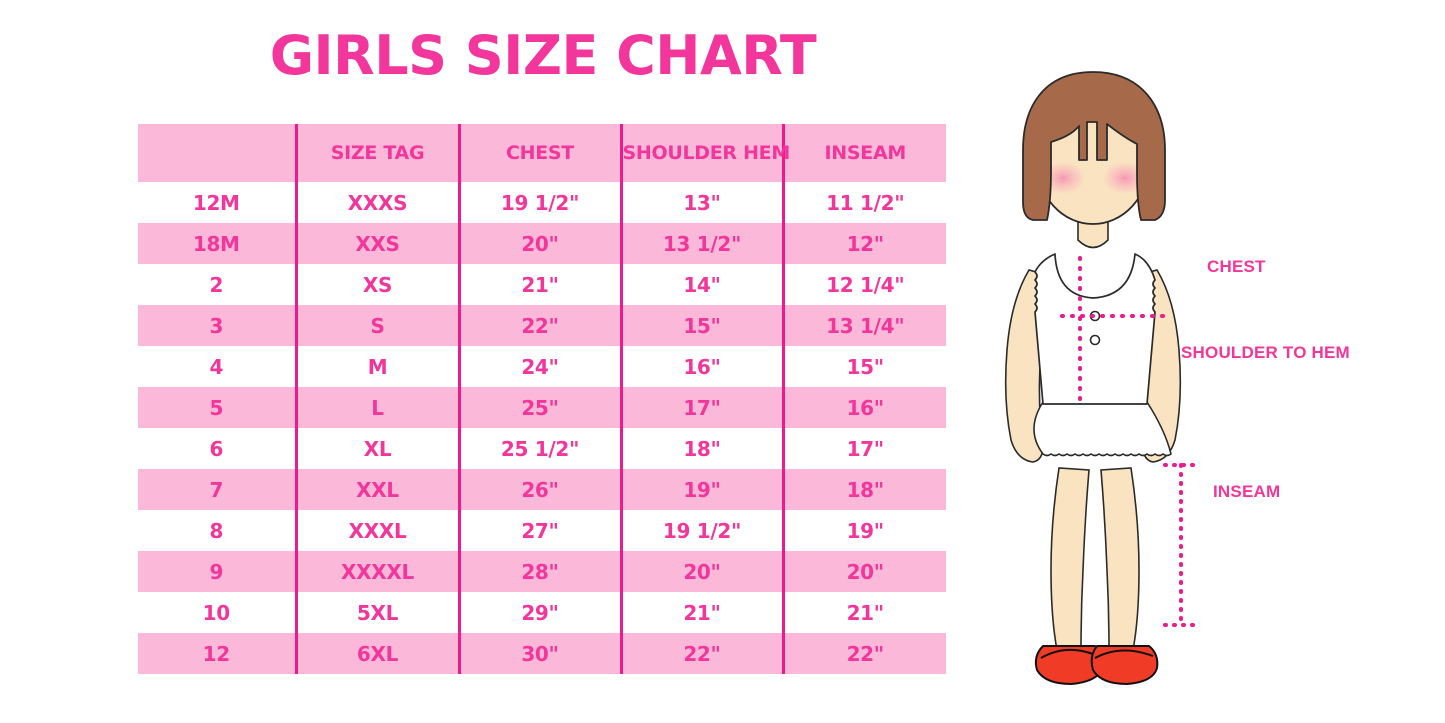 The width and height of the screenshot is (1445, 723). Describe the element at coordinates (1095, 559) in the screenshot. I see `legs-group` at that location.